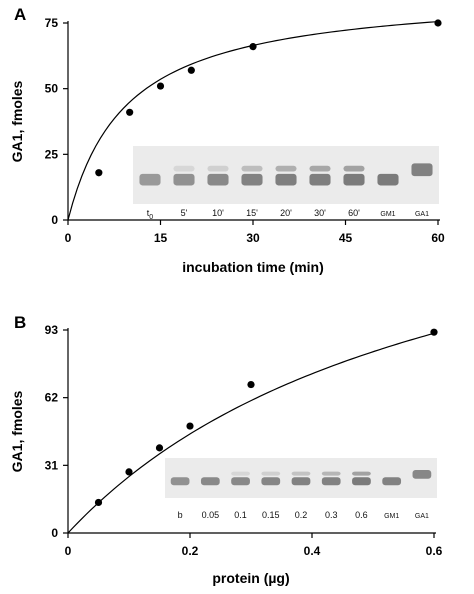 The height and width of the screenshot is (594, 474). Describe the element at coordinates (52, 465) in the screenshot. I see `y-tick-label: 31` at that location.